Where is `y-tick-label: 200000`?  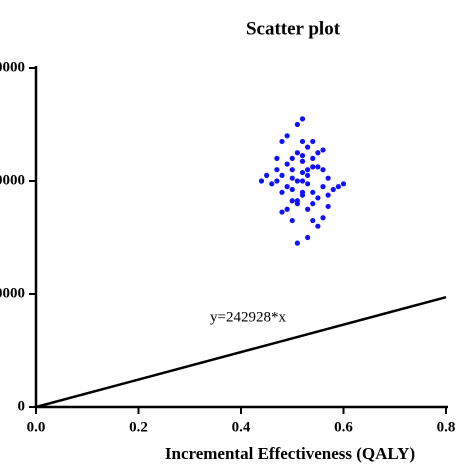
y-tick-label: 200000 is located at coordinates (12, 293).